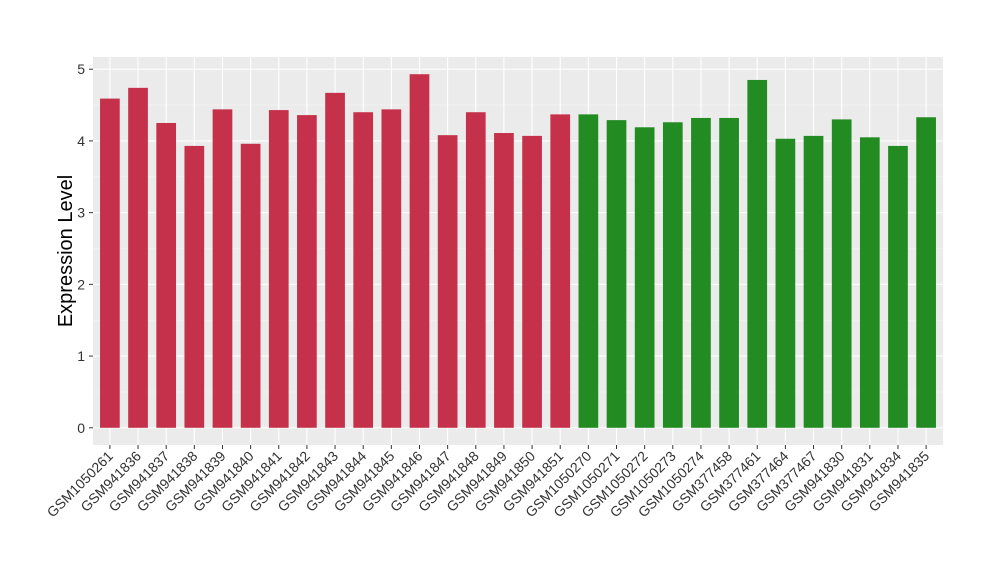 The height and width of the screenshot is (585, 1000). What do you see at coordinates (81, 284) in the screenshot?
I see `y-tick-label: 2` at bounding box center [81, 284].